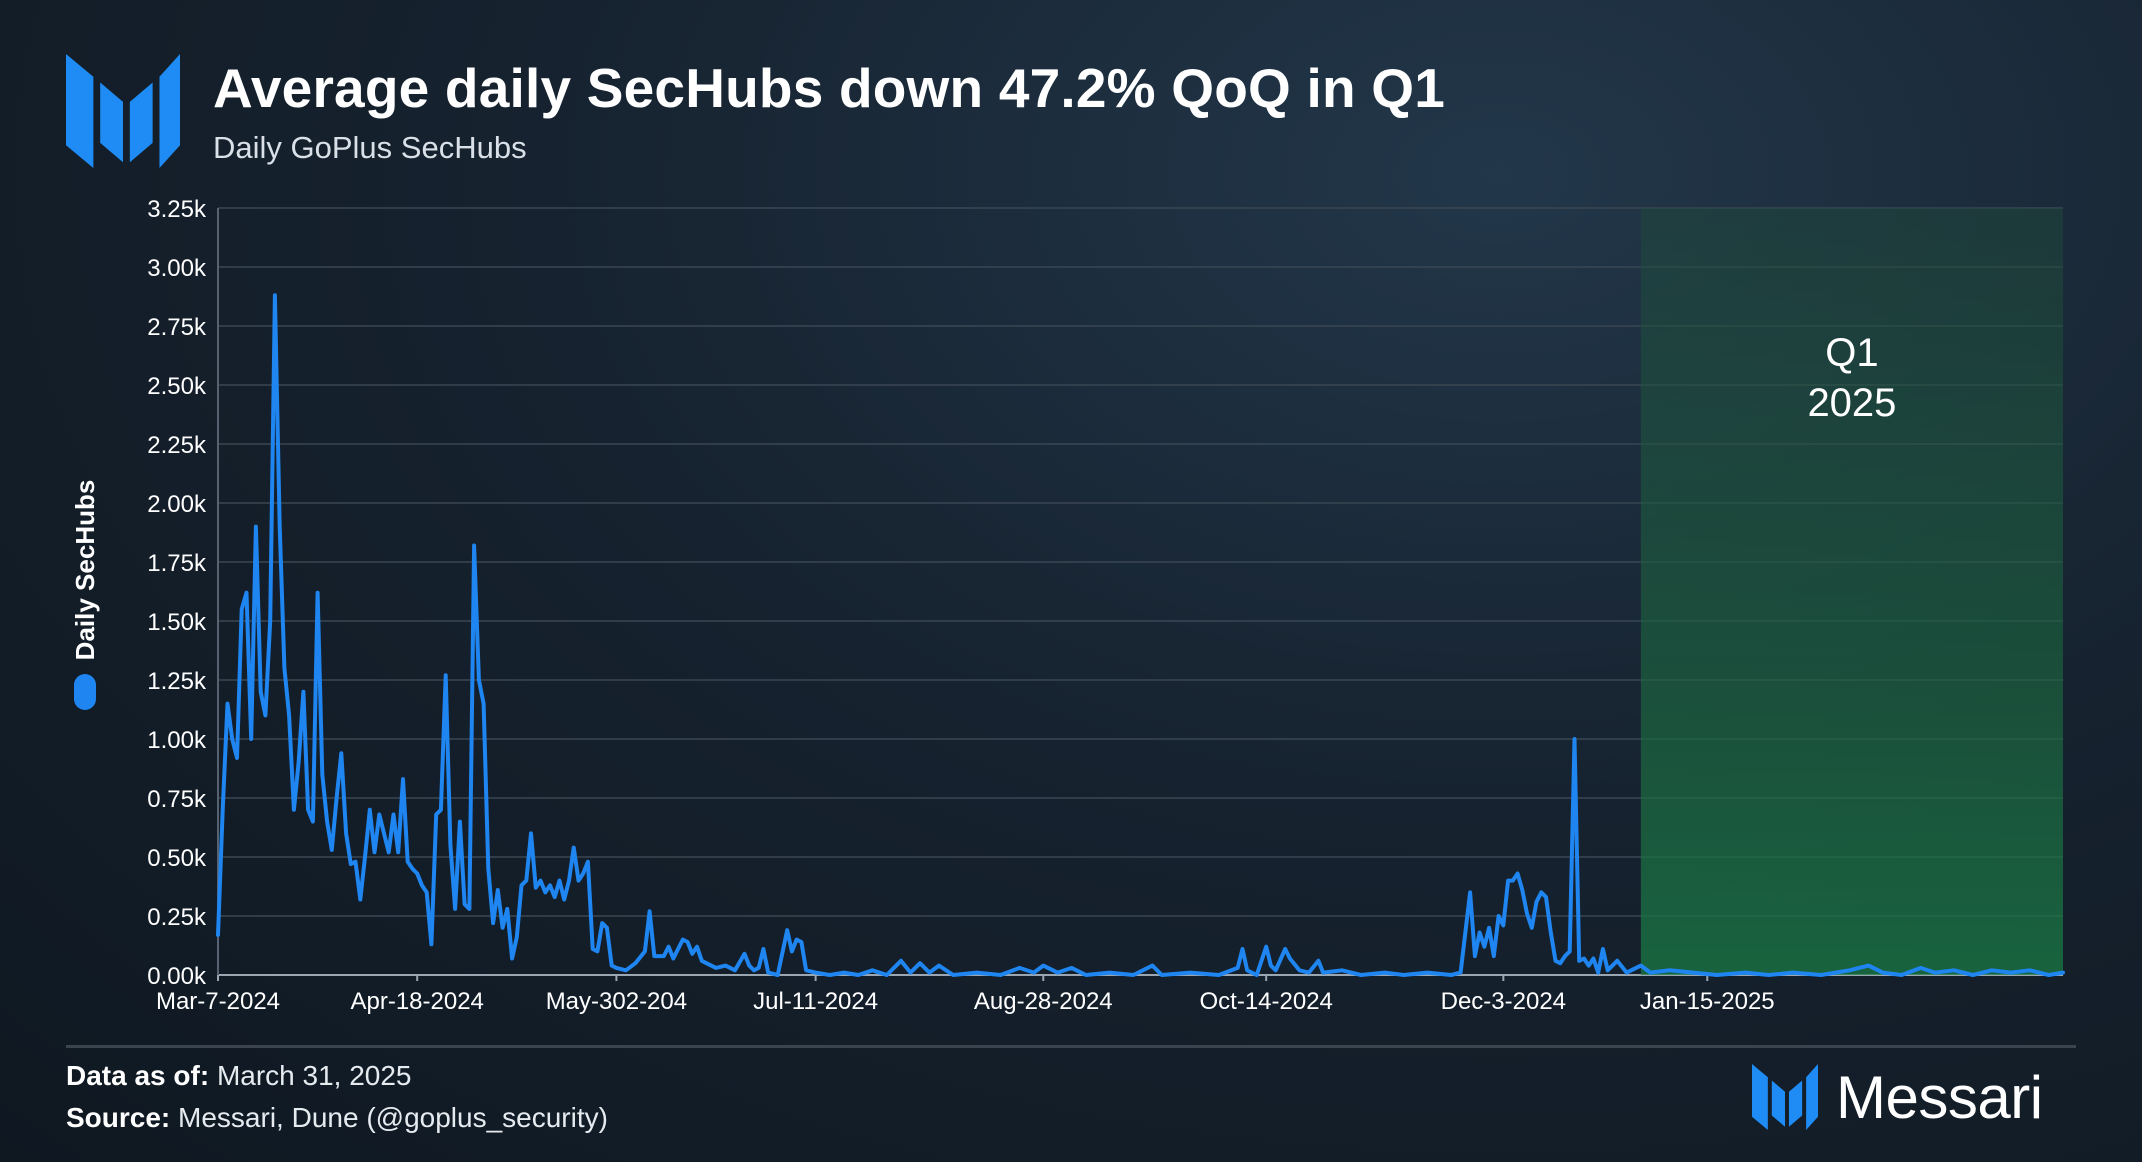  Describe the element at coordinates (1785, 1097) in the screenshot. I see `messari-m-icon` at that location.